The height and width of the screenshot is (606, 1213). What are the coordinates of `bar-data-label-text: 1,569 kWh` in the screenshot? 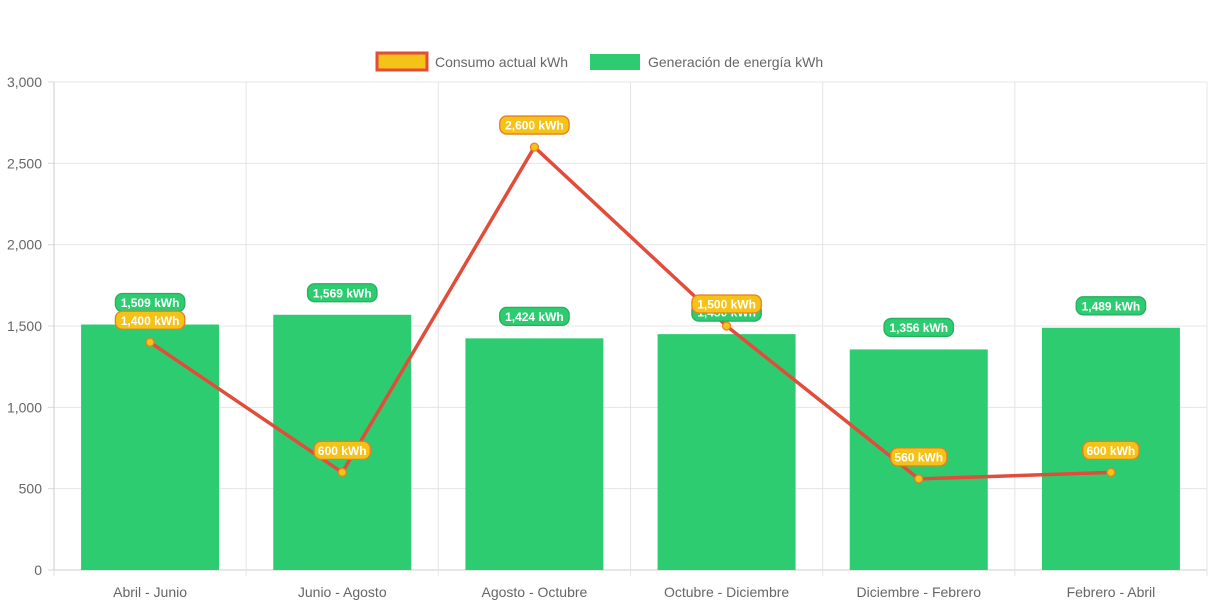 It's located at (342, 293).